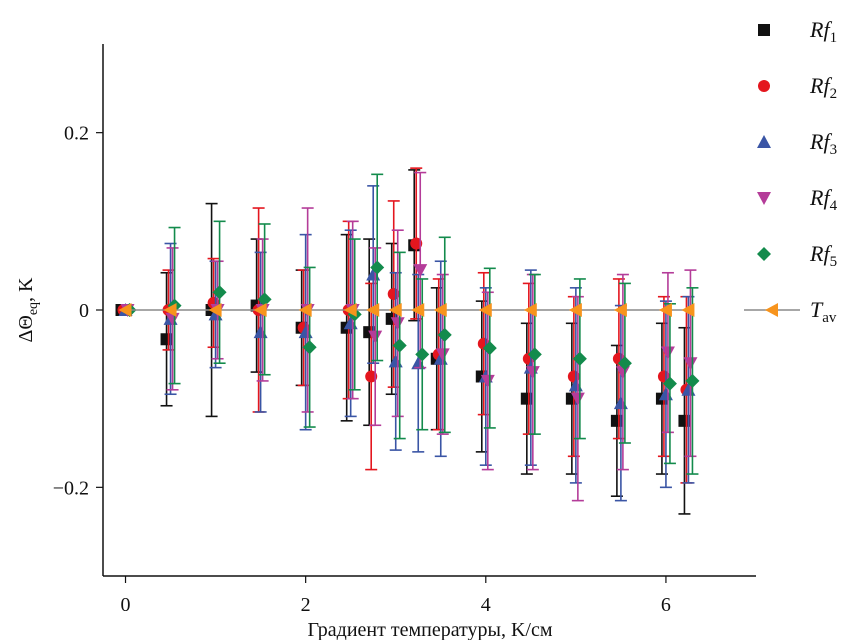 This screenshot has width=848, height=640. Describe the element at coordinates (797, 255) in the screenshot. I see `legend-entry: Rf5` at that location.